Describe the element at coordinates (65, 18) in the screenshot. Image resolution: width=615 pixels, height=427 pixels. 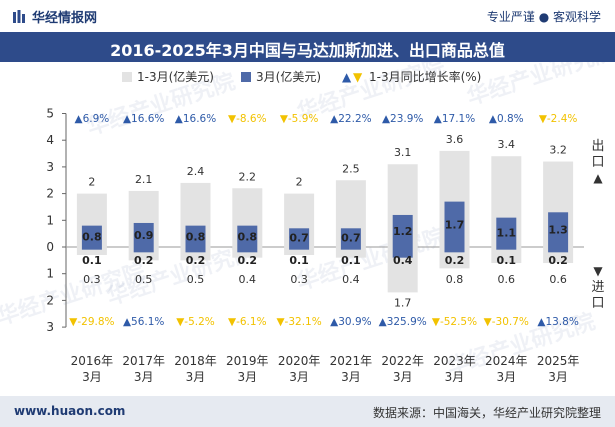
I see `brand-name: 华经情报网` at that location.